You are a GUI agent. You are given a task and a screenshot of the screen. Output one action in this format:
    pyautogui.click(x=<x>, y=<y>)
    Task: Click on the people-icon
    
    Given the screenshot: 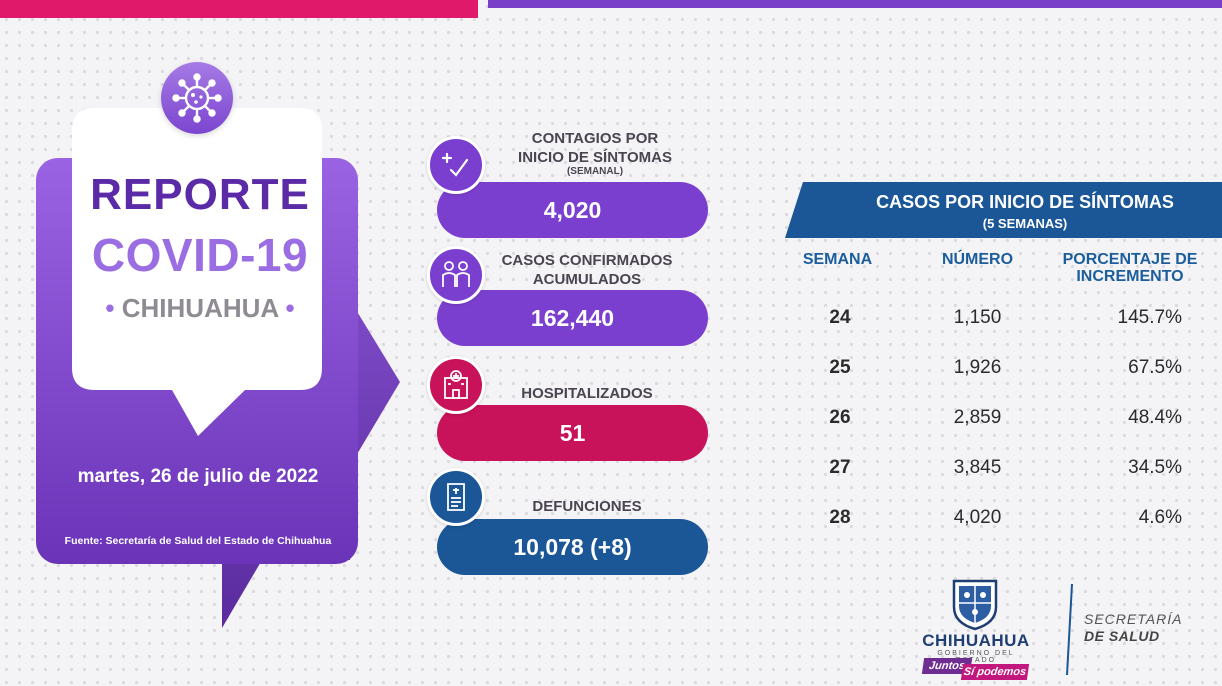 What is the action you would take?
    pyautogui.click(x=456, y=274)
    